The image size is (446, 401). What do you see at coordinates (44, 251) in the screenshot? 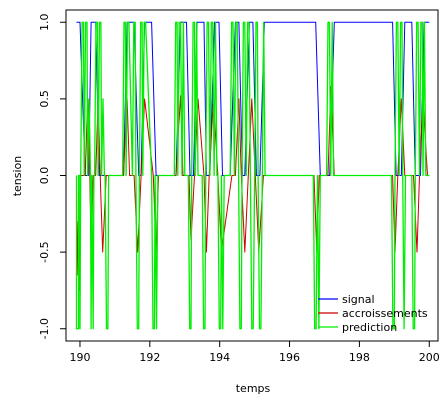
I see `y-tick-label: -0.5` at bounding box center [44, 251].